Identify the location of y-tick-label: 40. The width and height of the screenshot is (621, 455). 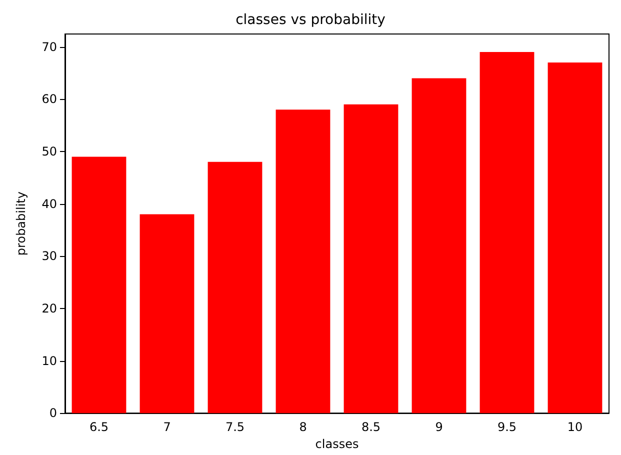
(49, 203).